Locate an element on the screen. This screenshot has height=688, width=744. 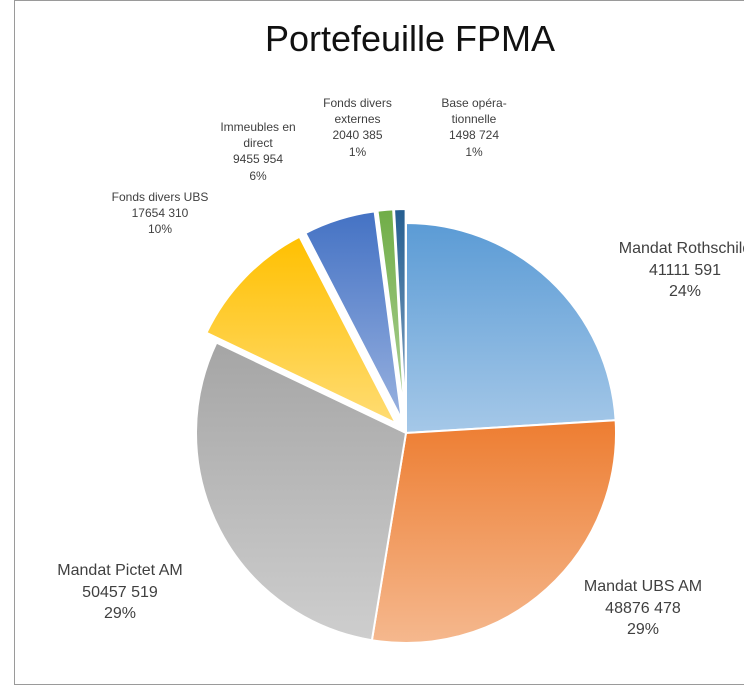
data-label: Fonds divers externes 2040 385 1% is located at coordinates (357, 127).